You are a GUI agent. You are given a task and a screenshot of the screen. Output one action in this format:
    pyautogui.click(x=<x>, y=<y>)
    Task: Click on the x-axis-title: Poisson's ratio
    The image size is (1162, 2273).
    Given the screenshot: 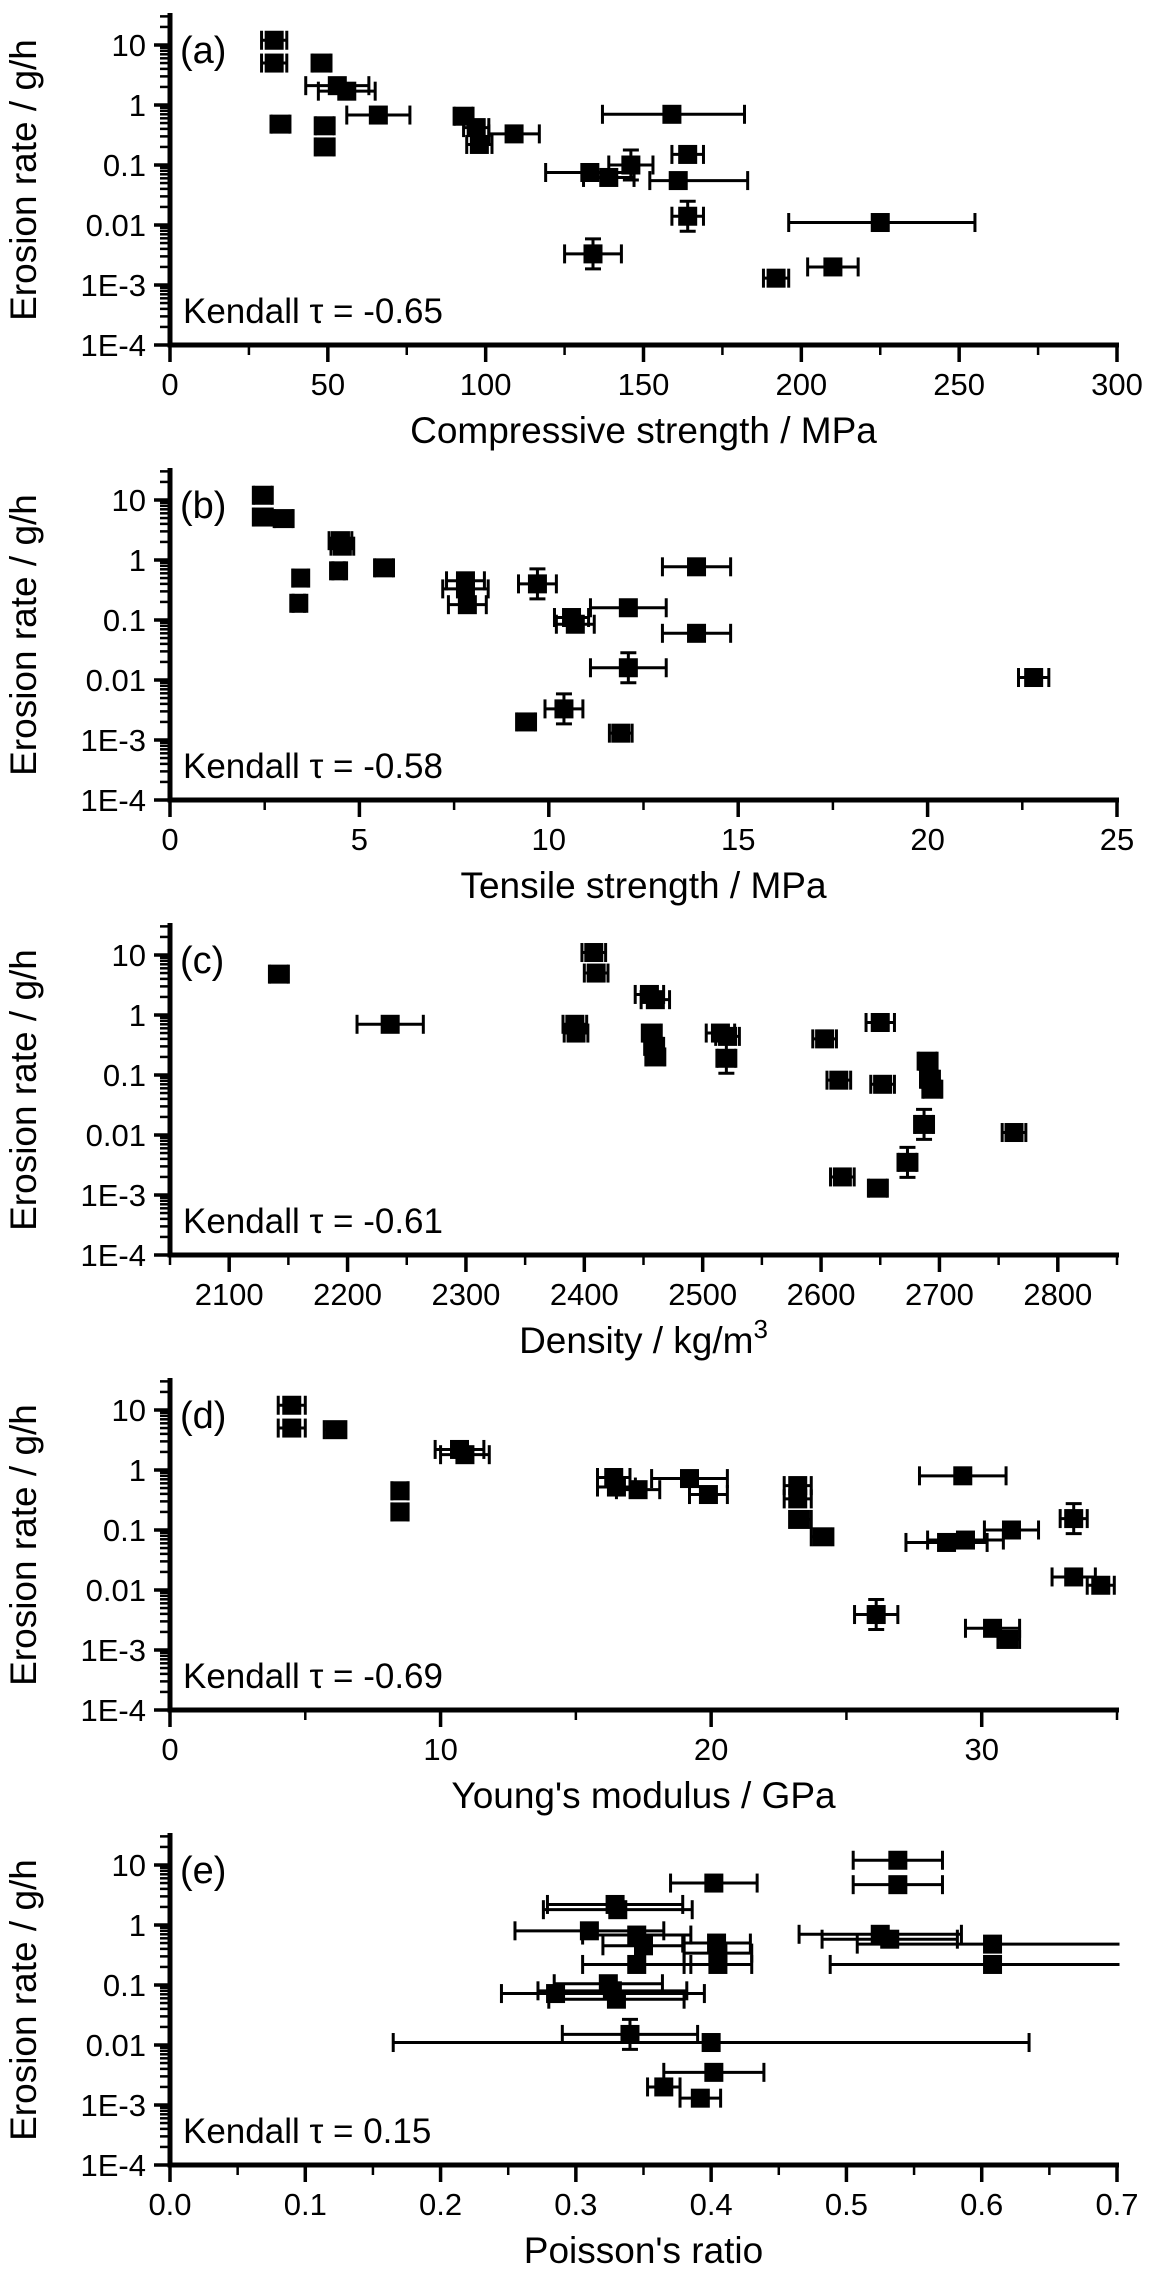 What is the action you would take?
    pyautogui.click(x=643, y=2250)
    